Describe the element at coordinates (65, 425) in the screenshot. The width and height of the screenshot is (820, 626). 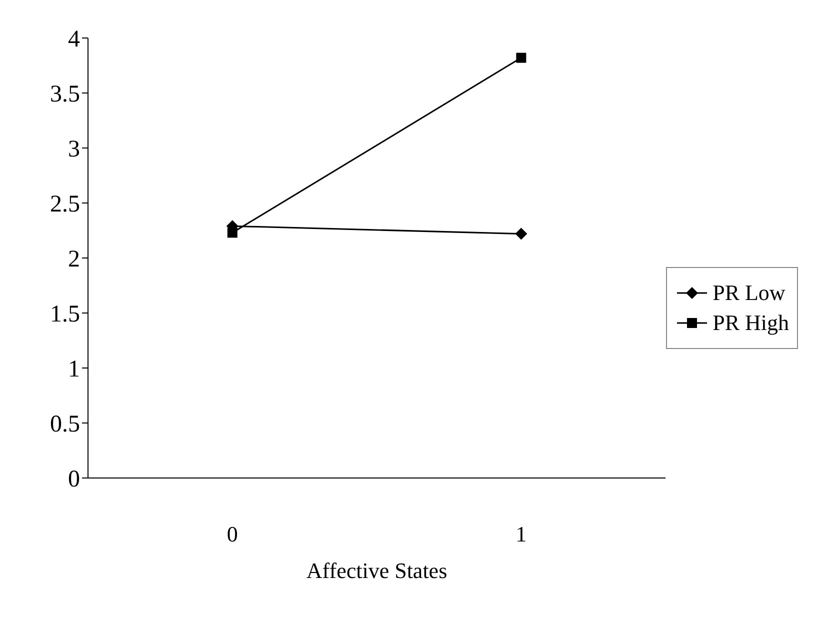
I see `y-tick-label: 0.5` at that location.